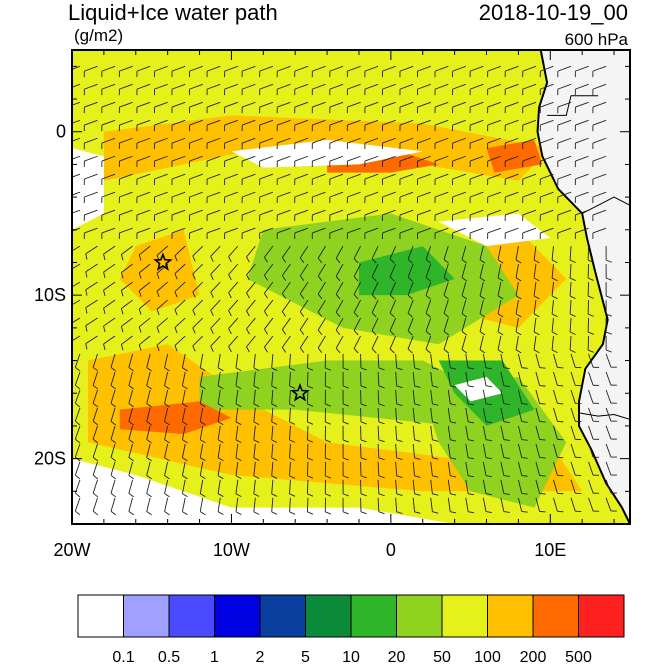  What do you see at coordinates (583, 287) in the screenshot?
I see `coastline` at bounding box center [583, 287].